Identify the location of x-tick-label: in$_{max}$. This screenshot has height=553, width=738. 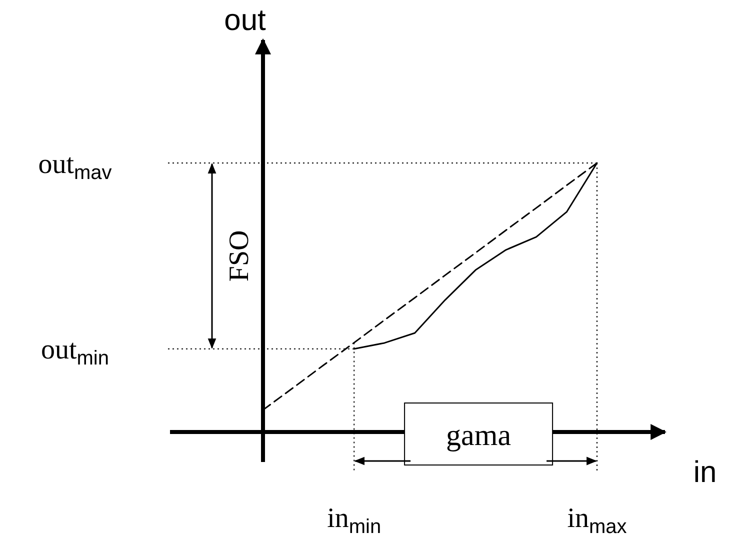
(597, 520).